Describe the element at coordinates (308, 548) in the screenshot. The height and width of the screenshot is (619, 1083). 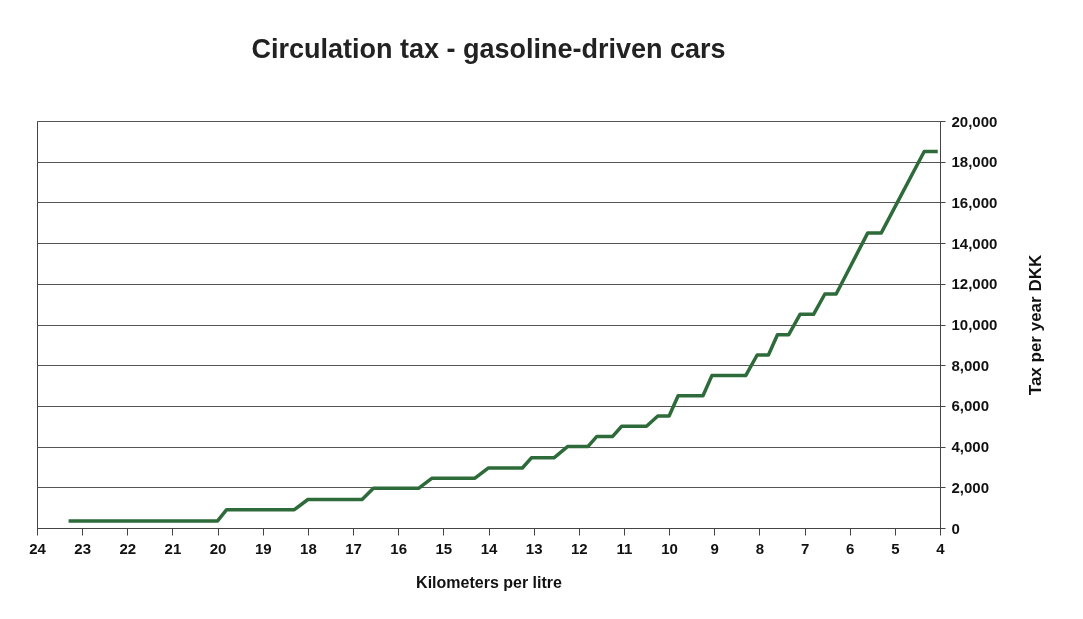
I see `x-tick-label: 18` at that location.